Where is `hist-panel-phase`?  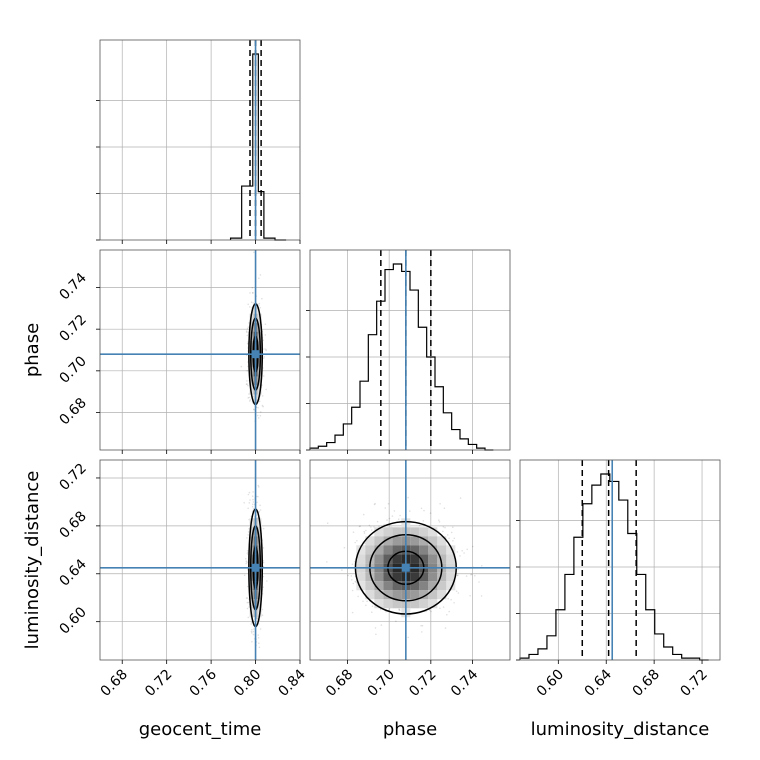
hist-panel-phase is located at coordinates (408, 350).